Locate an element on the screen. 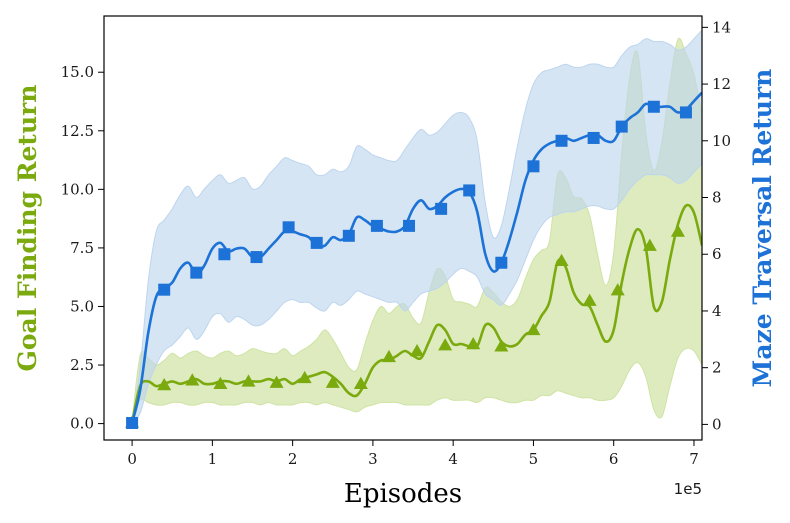 The height and width of the screenshot is (523, 790). right-y-tick-label: 8 is located at coordinates (717, 198).